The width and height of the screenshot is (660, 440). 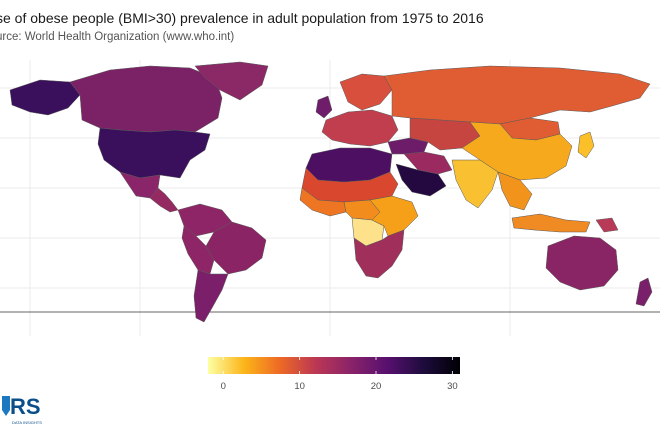 What do you see at coordinates (515, 191) in the screenshot?
I see `region-southeast-asia` at bounding box center [515, 191].